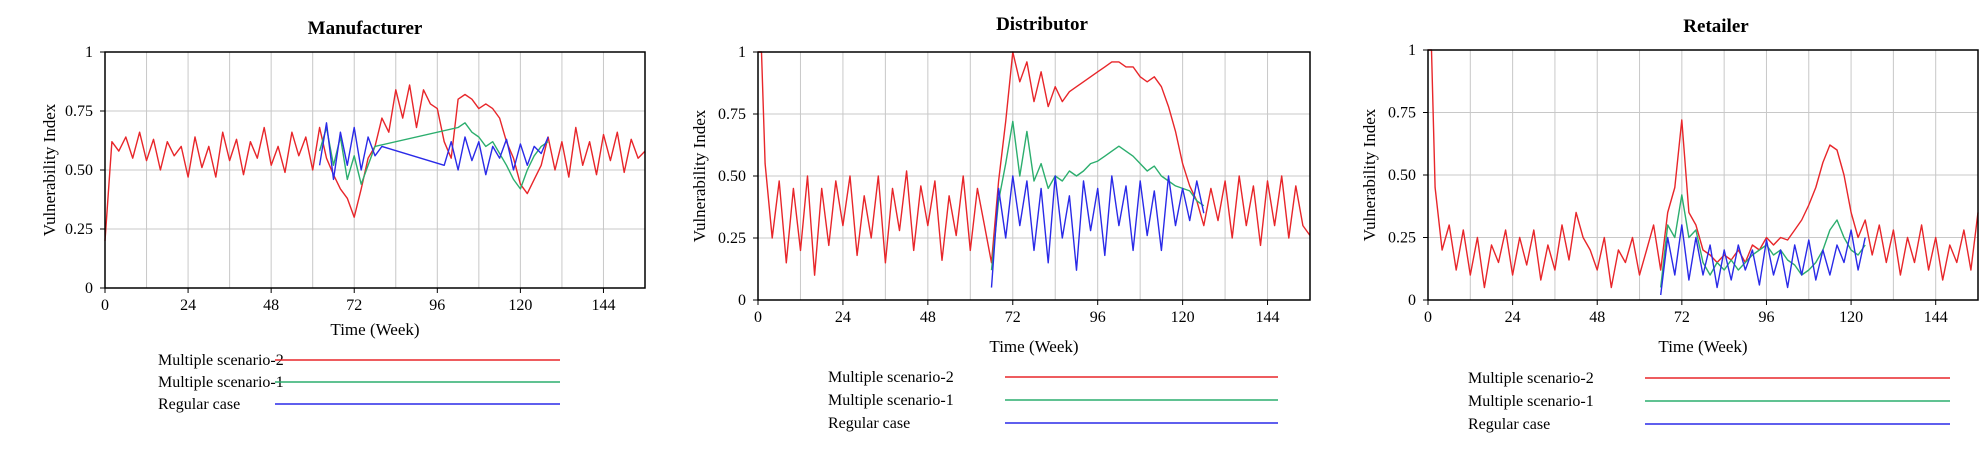  Describe the element at coordinates (365, 28) in the screenshot. I see `chart-title: Manufacturer` at that location.